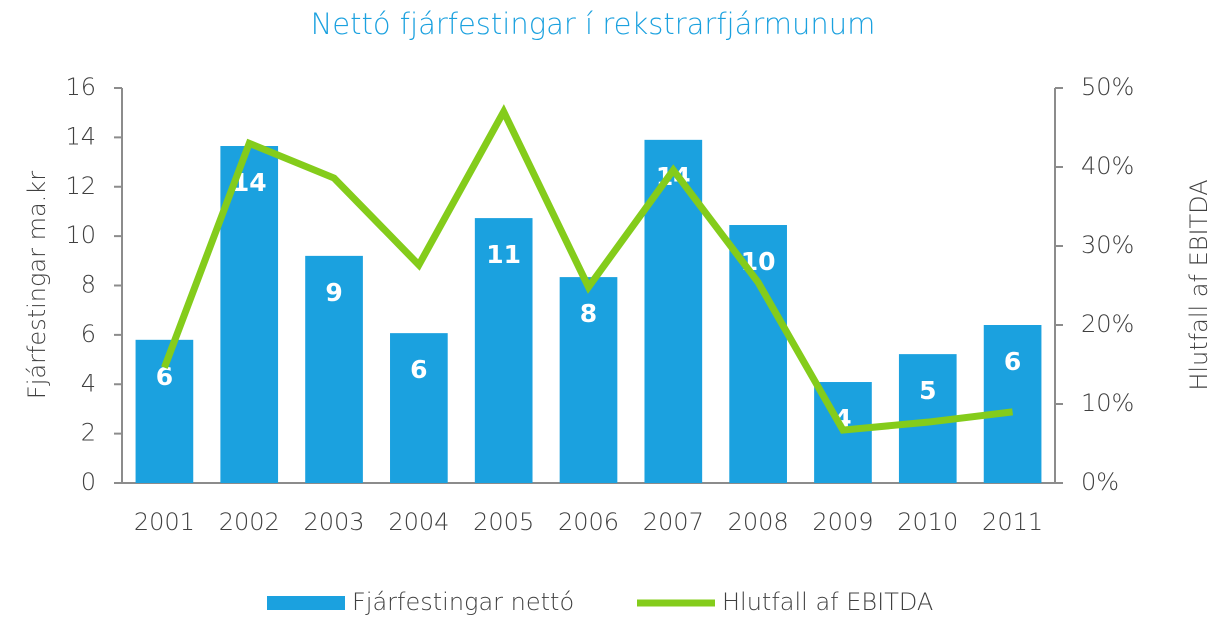  Describe the element at coordinates (1107, 87) in the screenshot. I see `y2-tick-label: 50%` at that location.